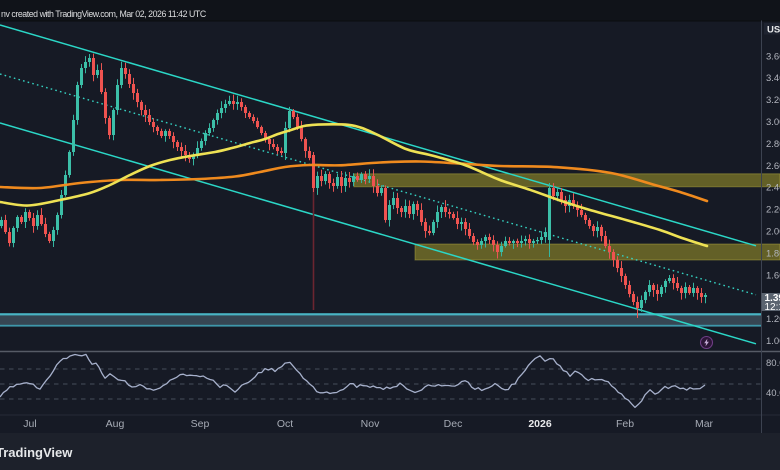 The image size is (780, 470). Describe the element at coordinates (773, 393) in the screenshot. I see `svg-text: 40.00` at that location.